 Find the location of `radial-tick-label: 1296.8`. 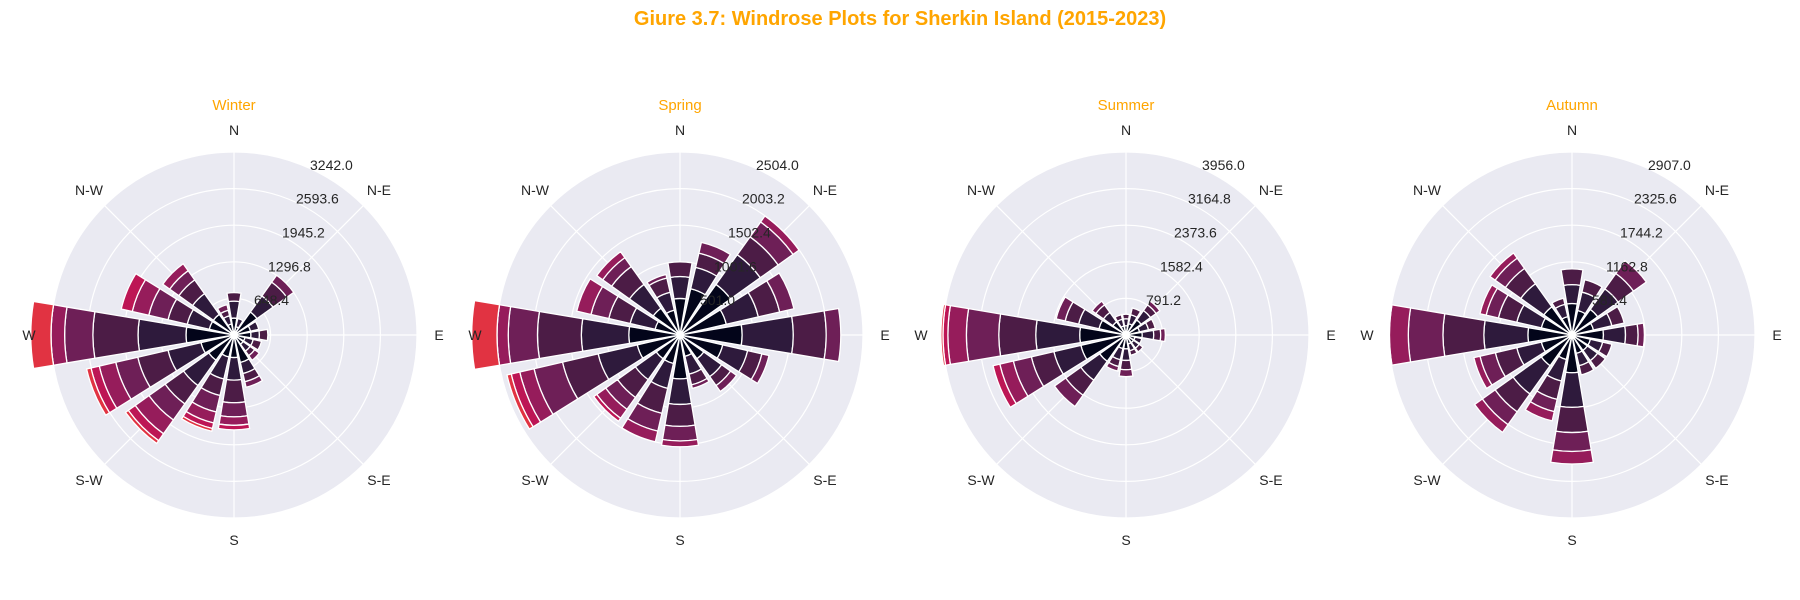

radial-tick-label: 1296.8 is located at coordinates (289, 266).